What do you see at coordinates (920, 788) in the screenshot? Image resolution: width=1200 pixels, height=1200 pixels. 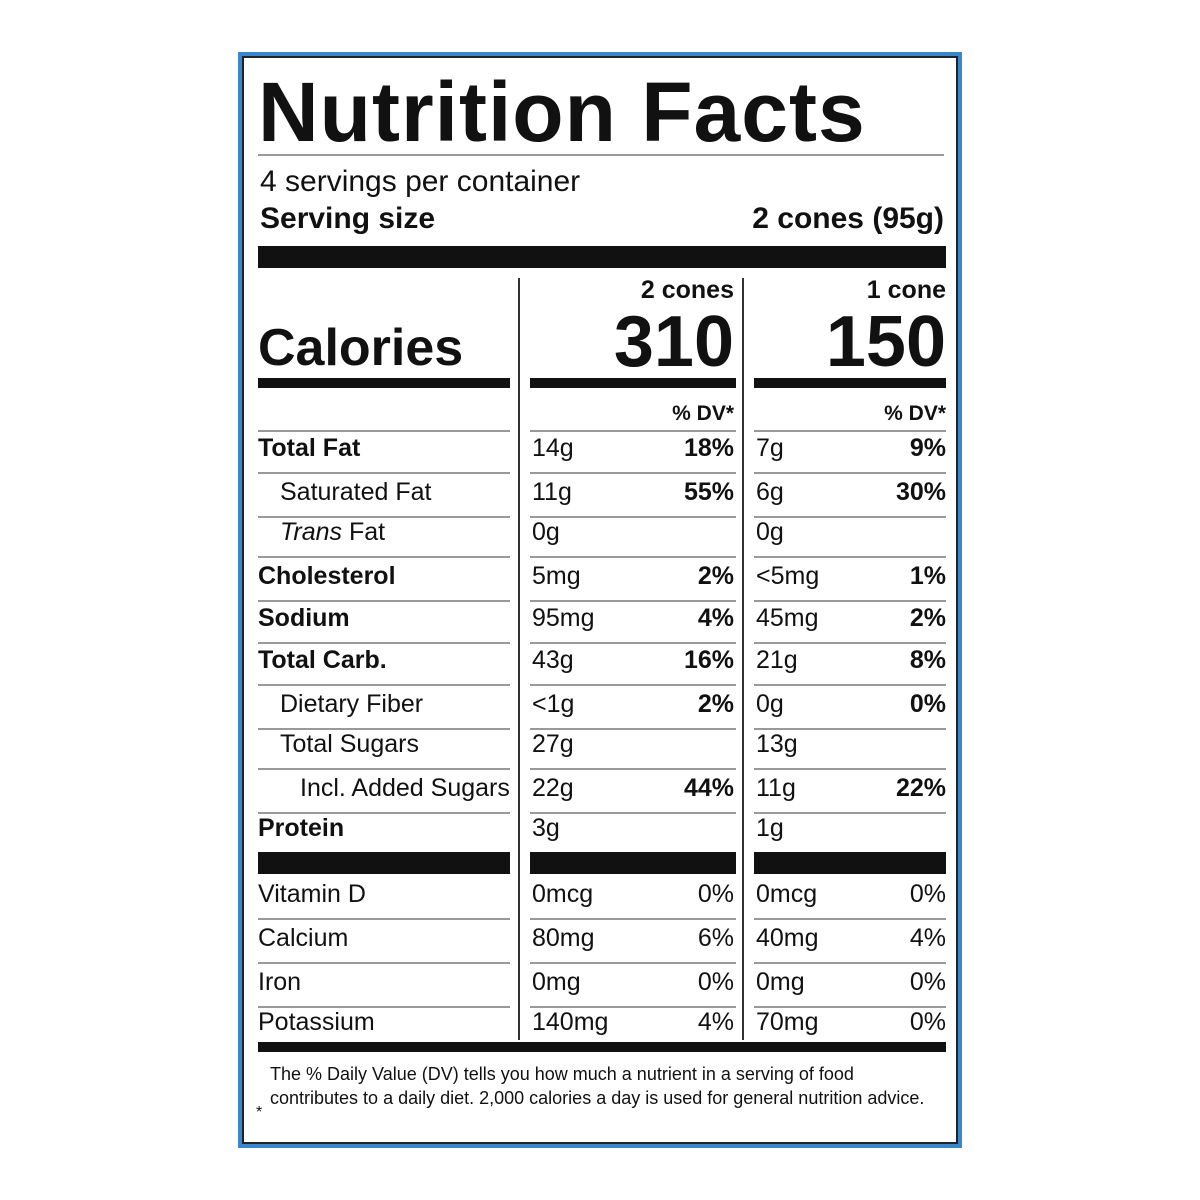 I see `col2-percent: 22%` at bounding box center [920, 788].